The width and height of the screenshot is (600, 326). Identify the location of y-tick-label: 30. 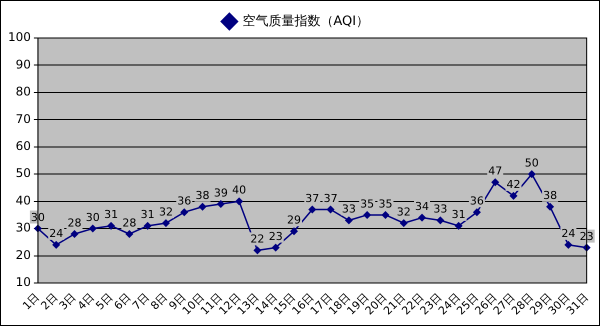
(23, 227).